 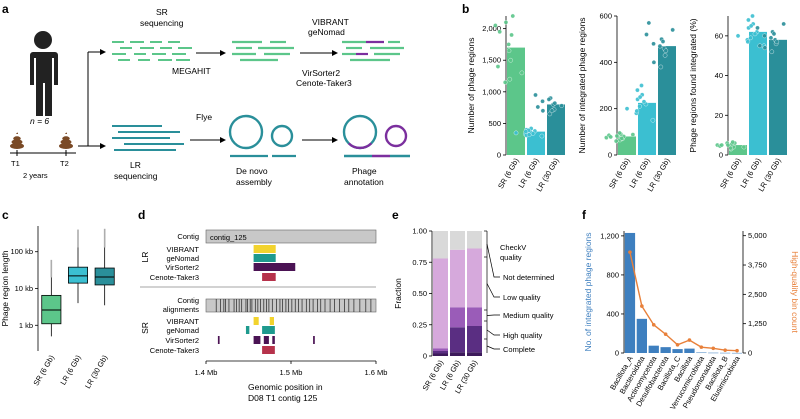 What do you see at coordinates (136, 176) in the screenshot?
I see `lr-sequencing-label: sequencing` at bounding box center [136, 176].